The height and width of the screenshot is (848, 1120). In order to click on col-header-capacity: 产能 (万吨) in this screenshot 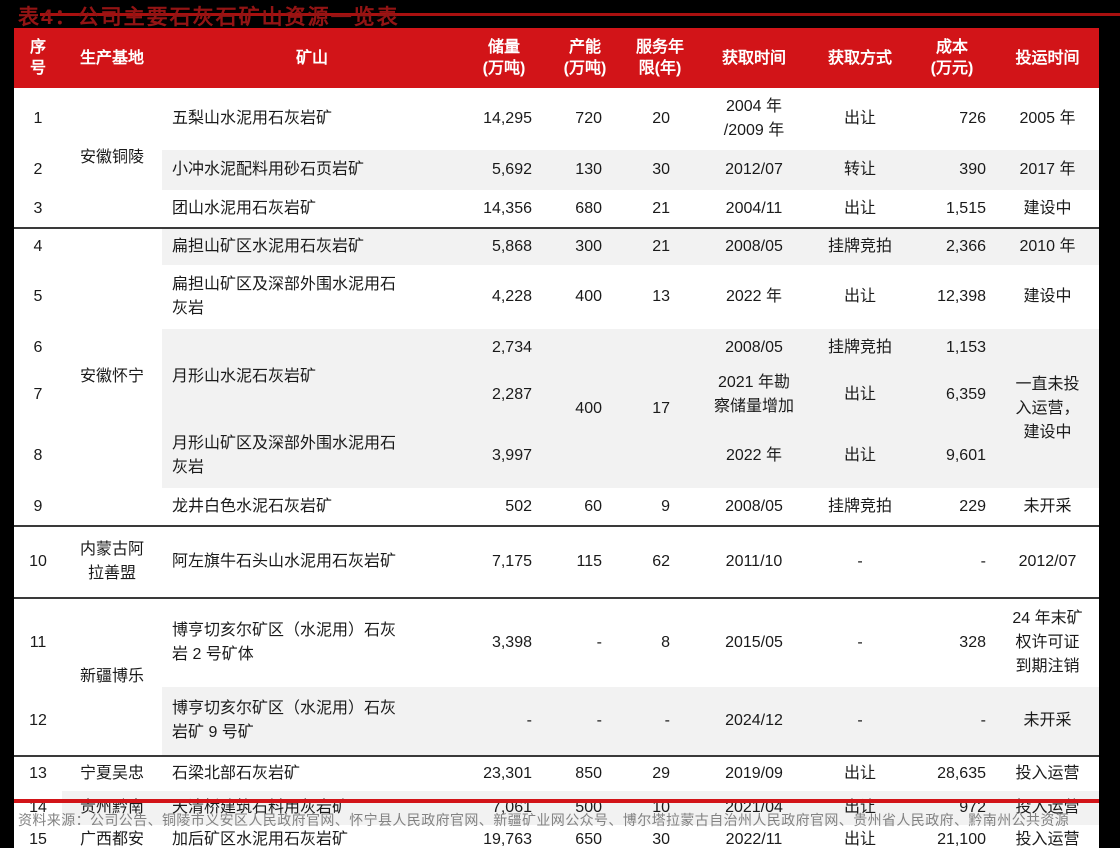, I will do `click(585, 58)`.